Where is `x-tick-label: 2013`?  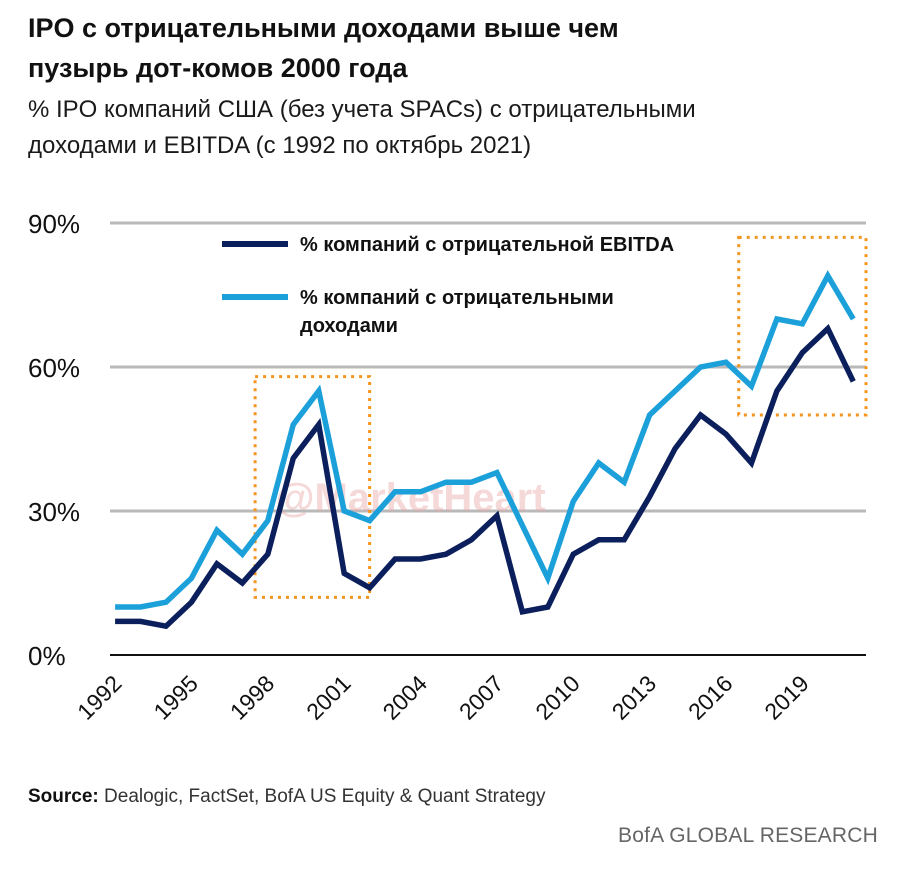 x-tick-label: 2013 is located at coordinates (634, 697).